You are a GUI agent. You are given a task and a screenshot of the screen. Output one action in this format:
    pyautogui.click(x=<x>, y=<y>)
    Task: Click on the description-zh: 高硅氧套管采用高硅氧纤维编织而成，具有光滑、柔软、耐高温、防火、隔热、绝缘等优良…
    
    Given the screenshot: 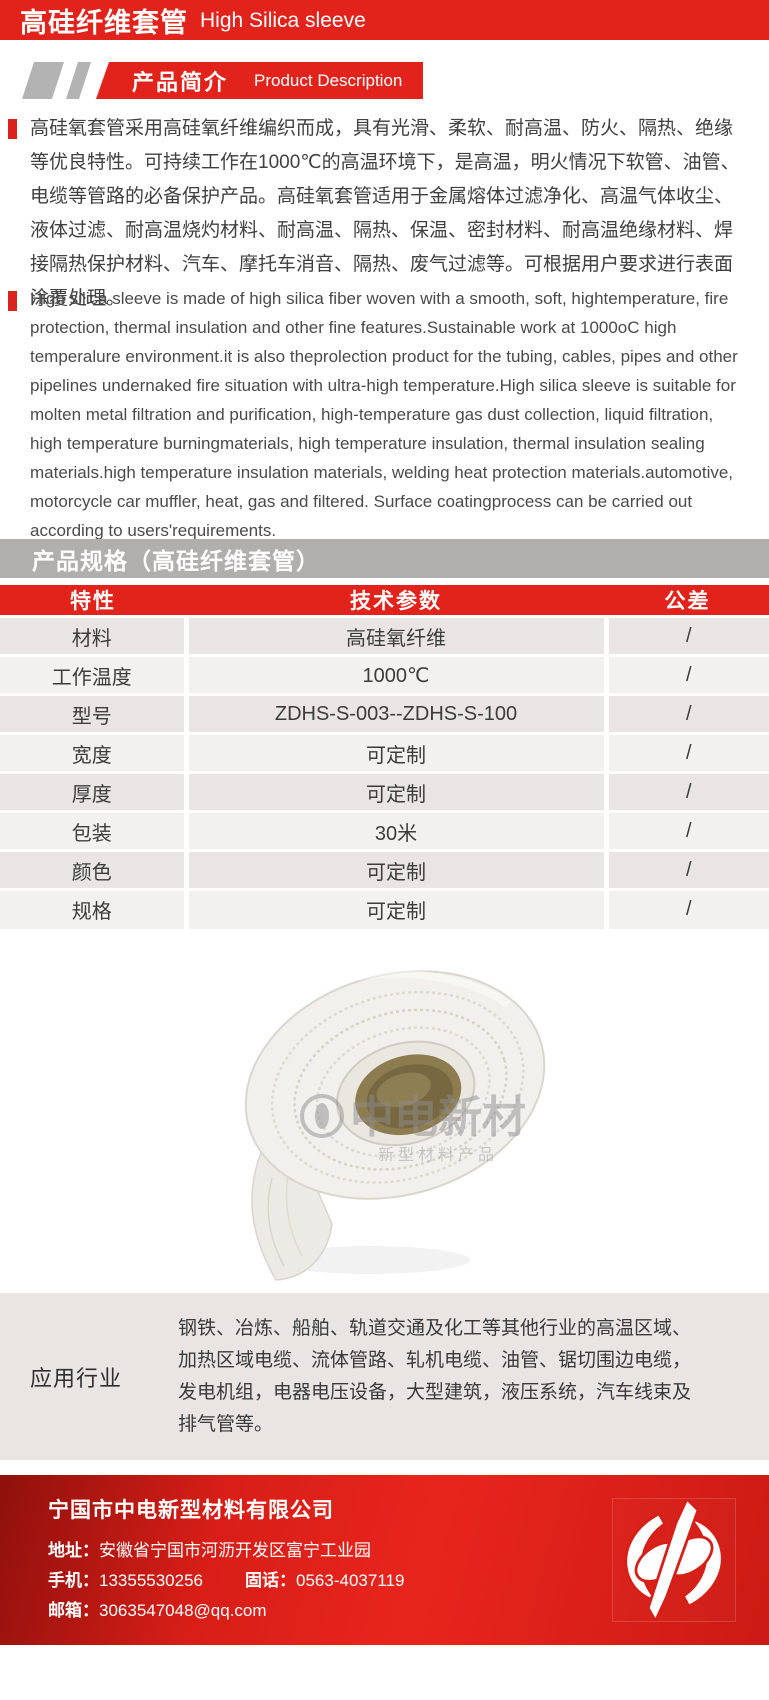 What is the action you would take?
    pyautogui.click(x=384, y=214)
    